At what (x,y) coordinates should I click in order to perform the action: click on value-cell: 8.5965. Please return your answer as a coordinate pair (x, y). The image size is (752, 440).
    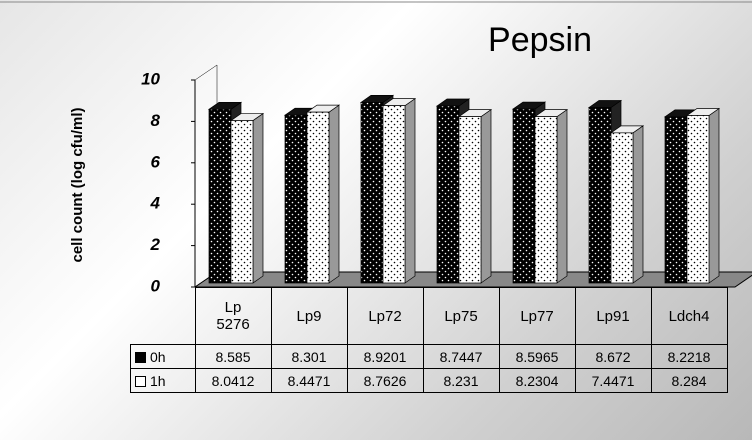
    Looking at the image, I should click on (537, 356).